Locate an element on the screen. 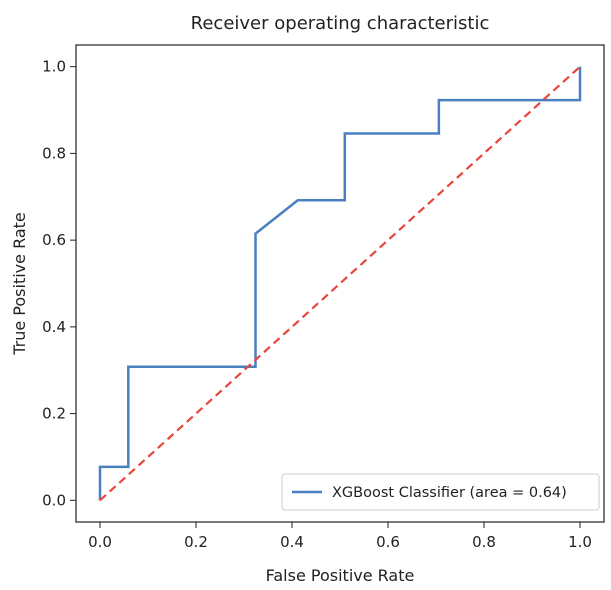 The height and width of the screenshot is (590, 611). x-tick-label: 0.6 is located at coordinates (388, 542).